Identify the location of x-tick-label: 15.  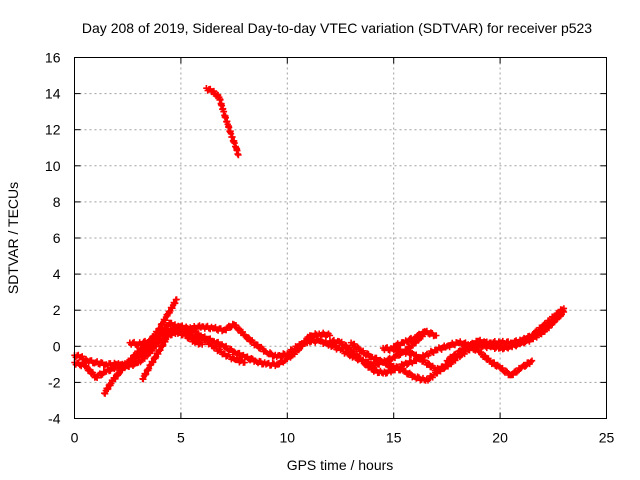
(394, 438).